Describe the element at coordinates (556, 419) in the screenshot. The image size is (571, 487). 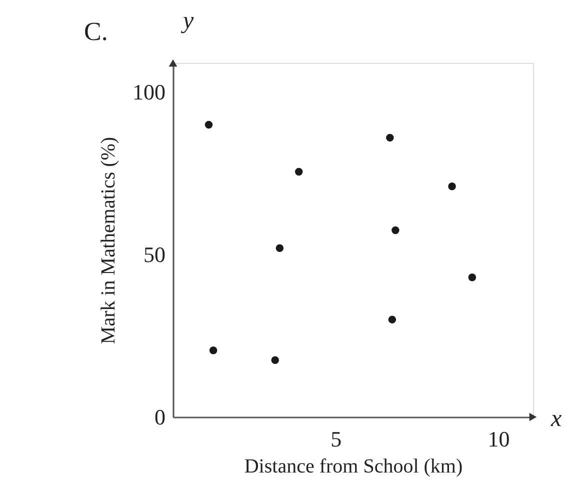
I see `text: x` at that location.